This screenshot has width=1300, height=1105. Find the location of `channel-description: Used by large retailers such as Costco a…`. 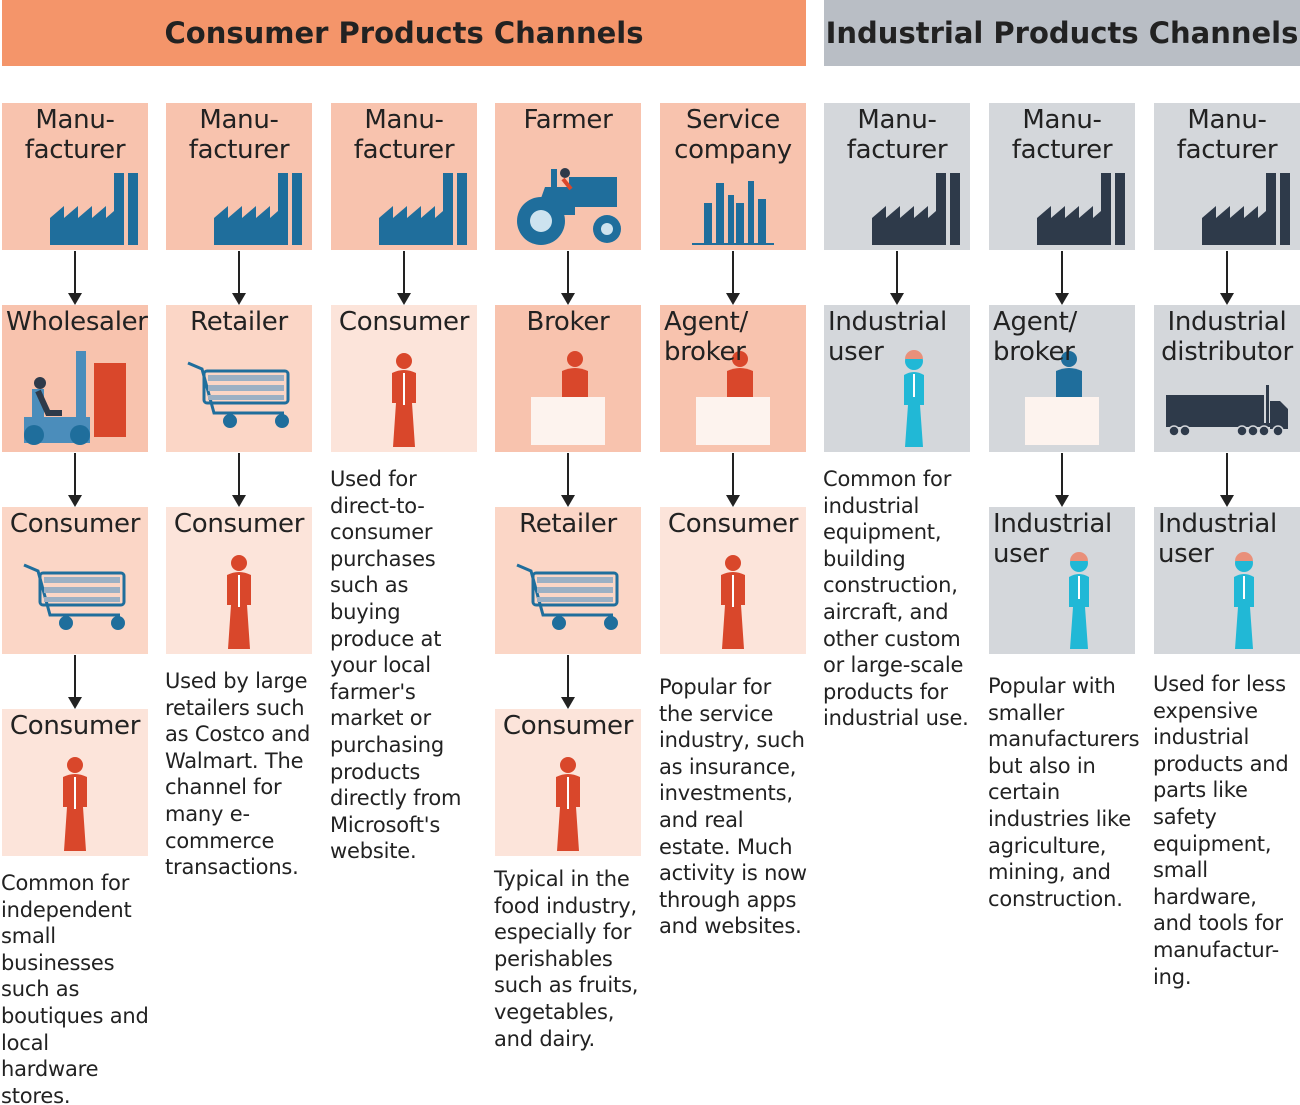

channel-description: Used by large retailers such as Costco a… is located at coordinates (238, 774).